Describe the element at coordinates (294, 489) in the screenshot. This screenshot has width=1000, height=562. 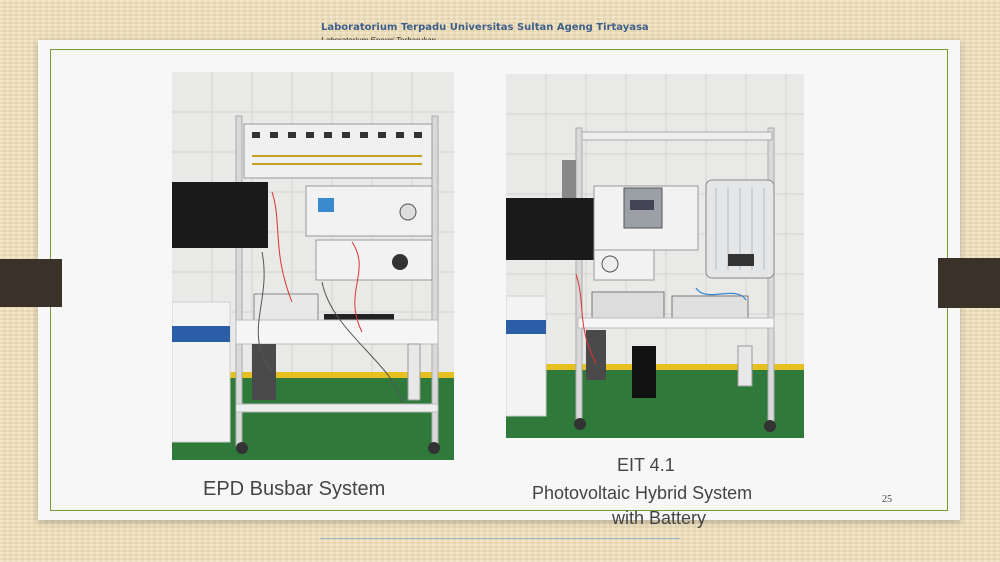
I see `caption-busbar-system: EPD Busbar System` at that location.